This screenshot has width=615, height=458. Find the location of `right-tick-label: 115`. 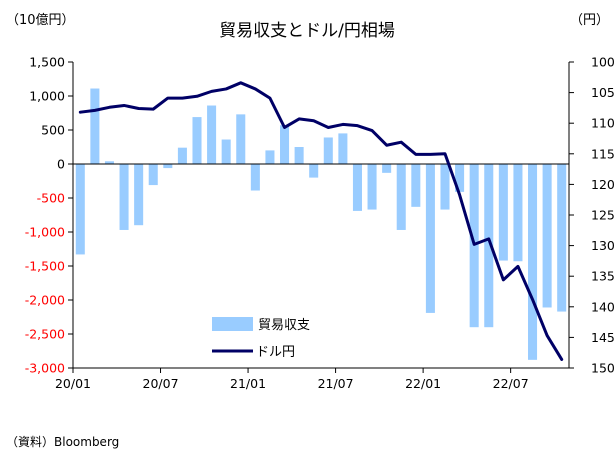

right-tick-label: 115 is located at coordinates (603, 153).